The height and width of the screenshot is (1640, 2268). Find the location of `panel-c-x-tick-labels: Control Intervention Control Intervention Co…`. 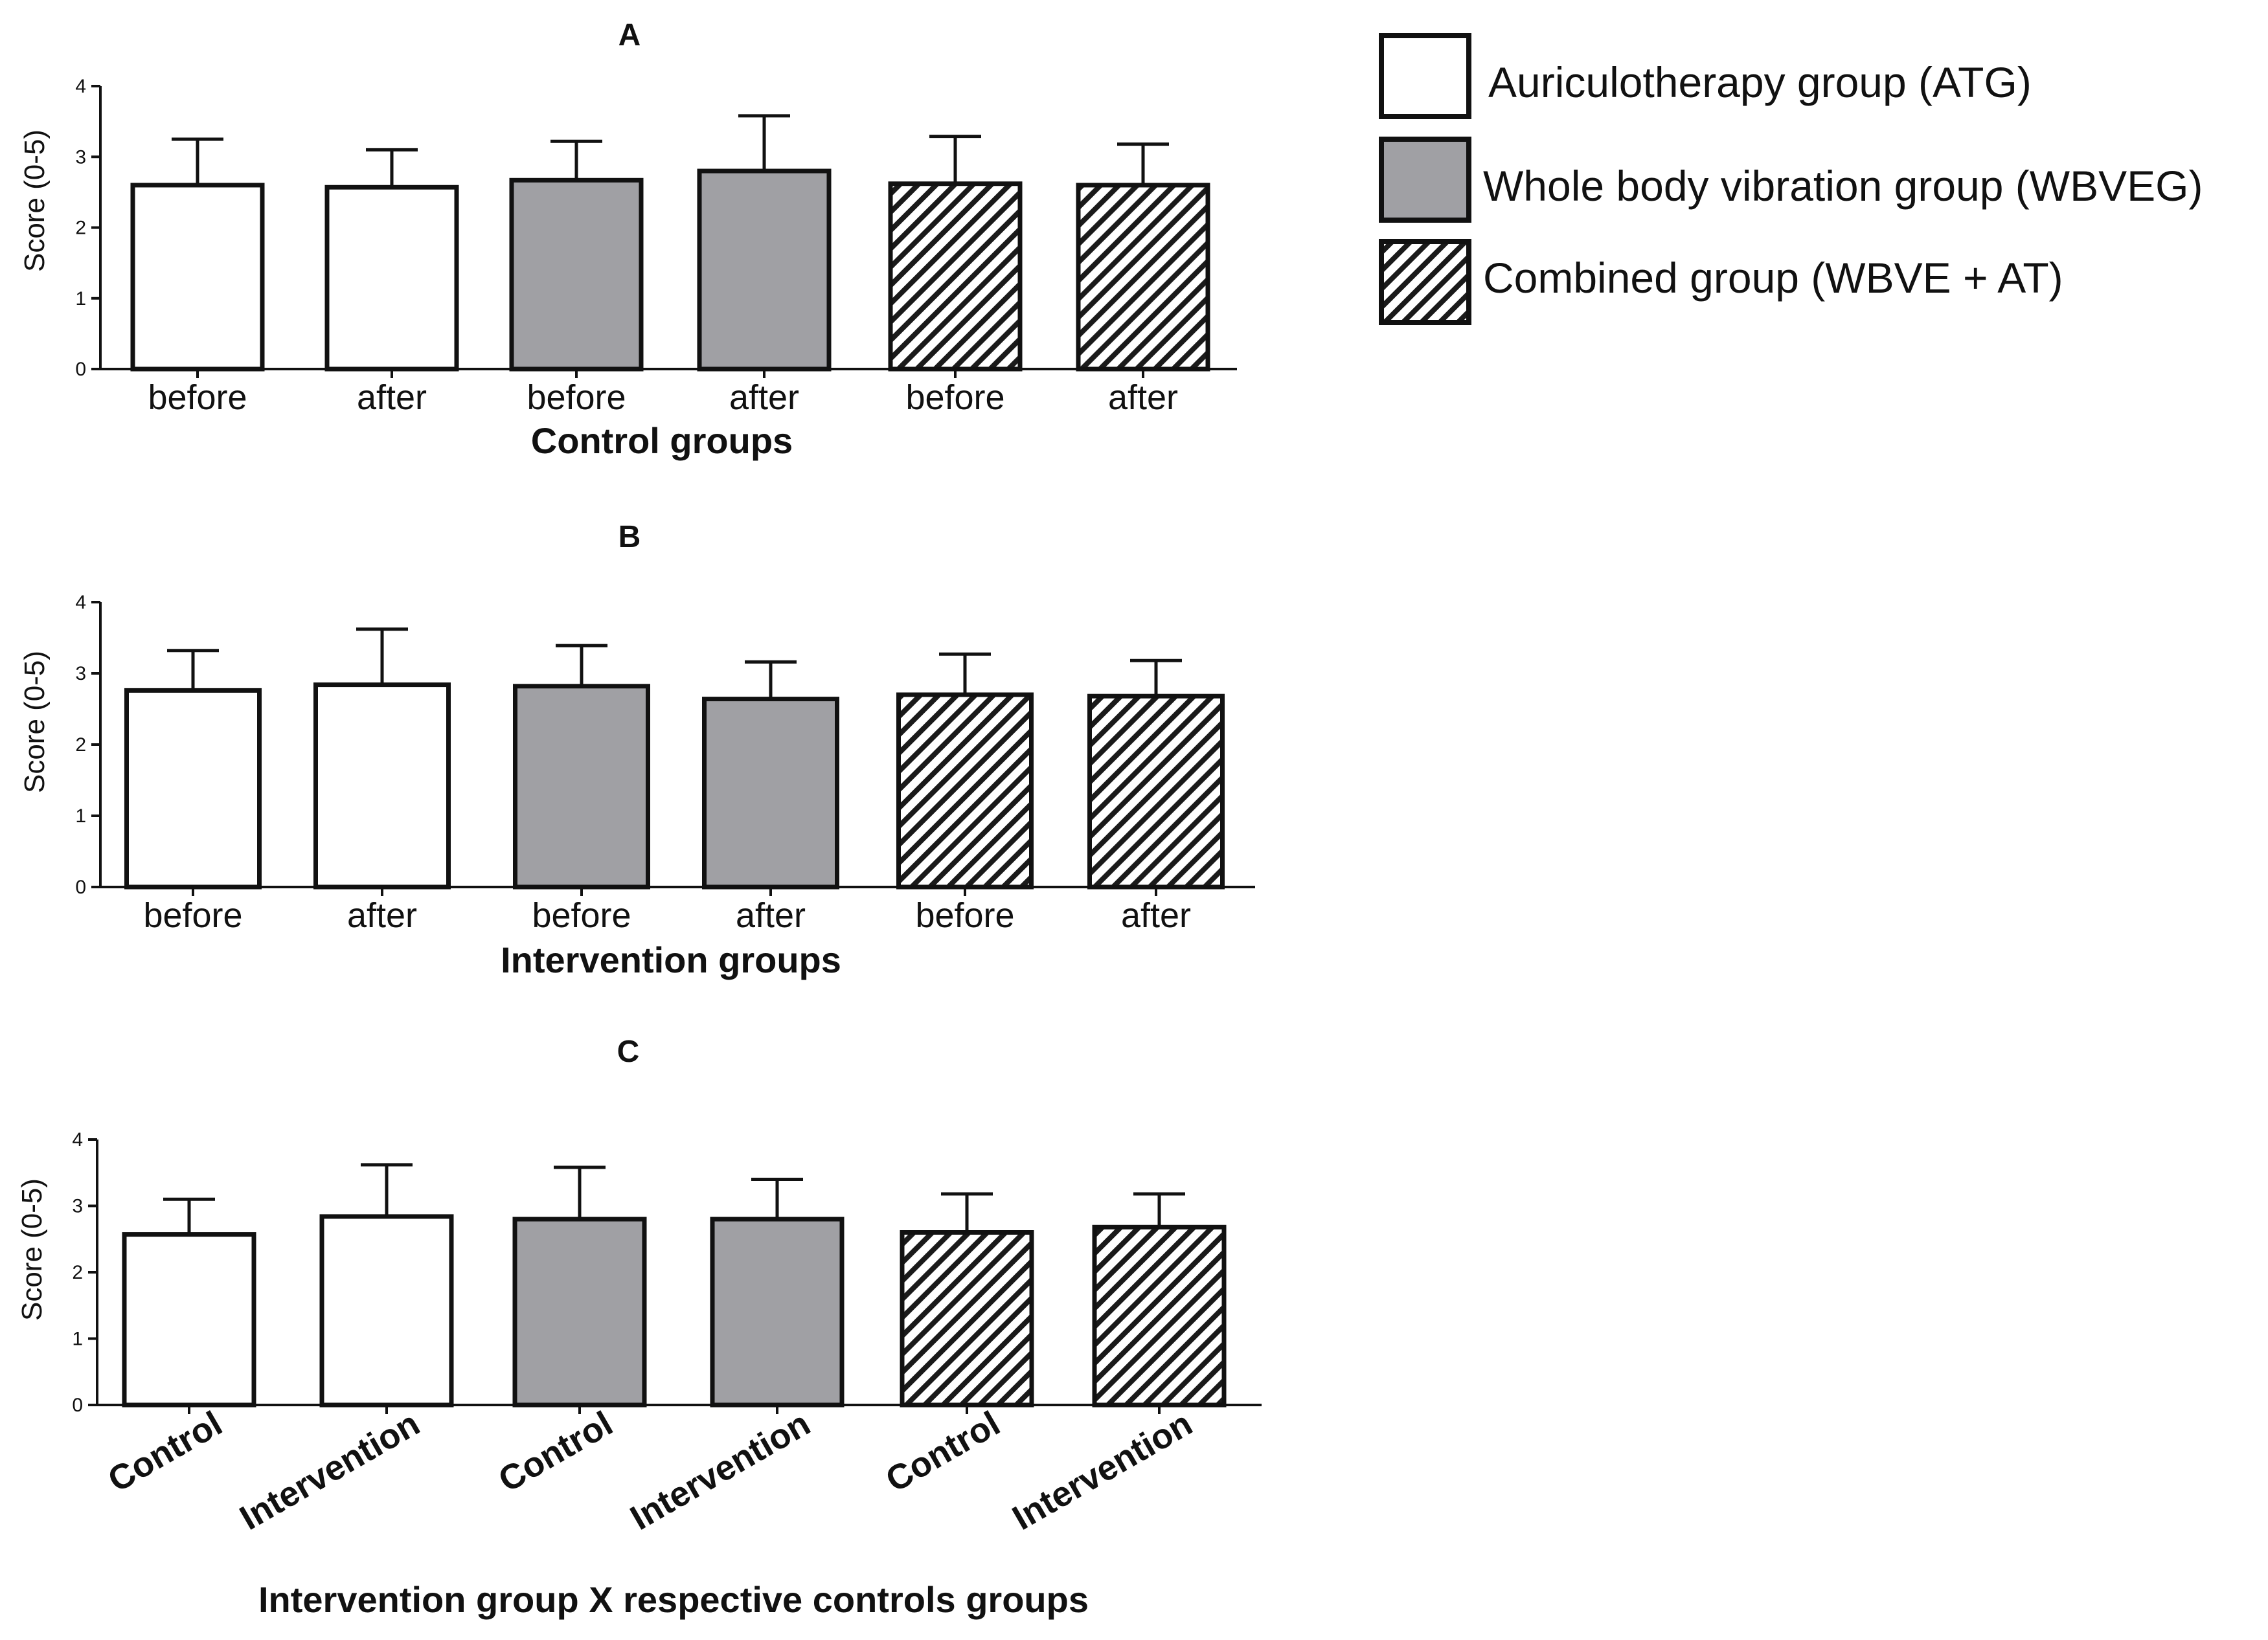

panel-c-x-tick-labels: Control Intervention Control Intervention Co… is located at coordinates (650, 1470).